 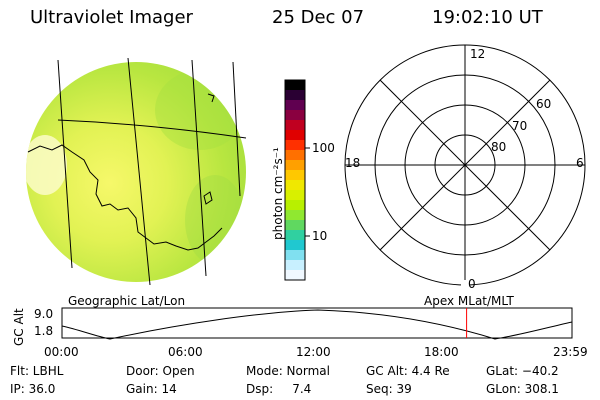 What do you see at coordinates (288, 371) in the screenshot?
I see `status-mode: Mode: Normal` at bounding box center [288, 371].